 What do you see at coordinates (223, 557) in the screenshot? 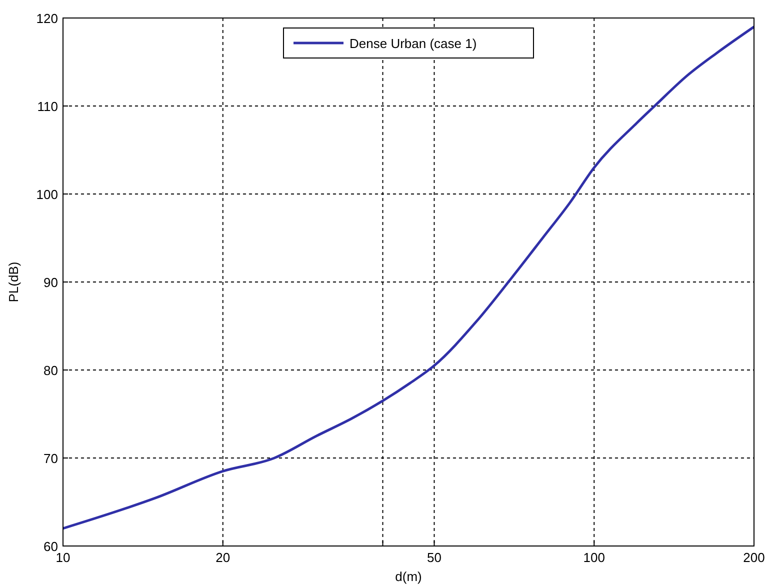
I see `x-tick-label: 20` at bounding box center [223, 557].